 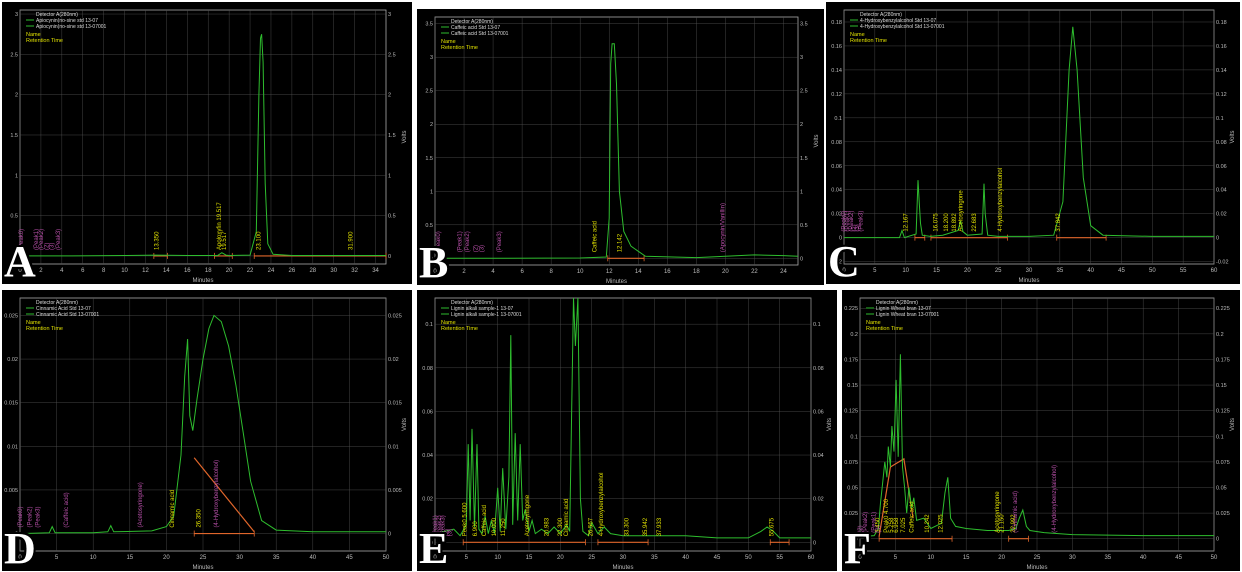 I want to click on y-tick-label: 0.1, so click(x=838, y=119).